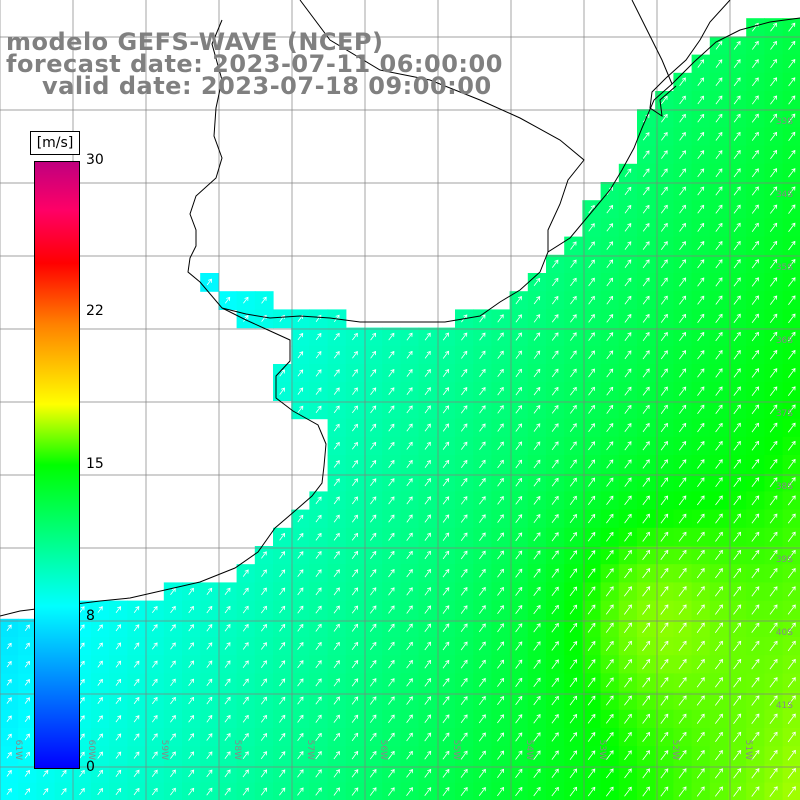 The image size is (800, 800). What do you see at coordinates (784, 706) in the screenshot?
I see `latitude-label: 41S` at bounding box center [784, 706].